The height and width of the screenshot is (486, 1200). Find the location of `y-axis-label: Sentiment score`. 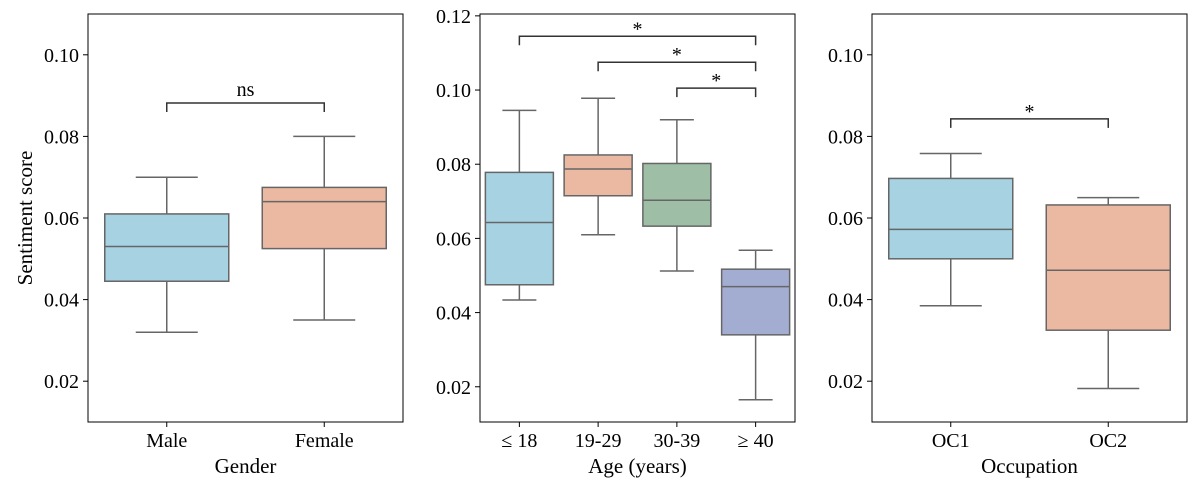

y-axis-label: Sentiment score is located at coordinates (25, 218).